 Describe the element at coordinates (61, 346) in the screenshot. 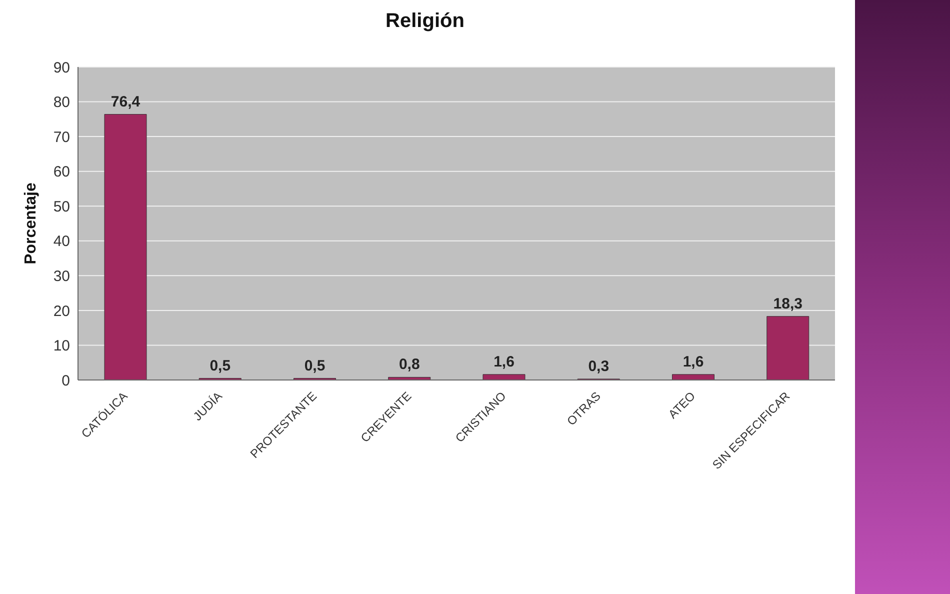

I see `y-tick-label: 10` at that location.